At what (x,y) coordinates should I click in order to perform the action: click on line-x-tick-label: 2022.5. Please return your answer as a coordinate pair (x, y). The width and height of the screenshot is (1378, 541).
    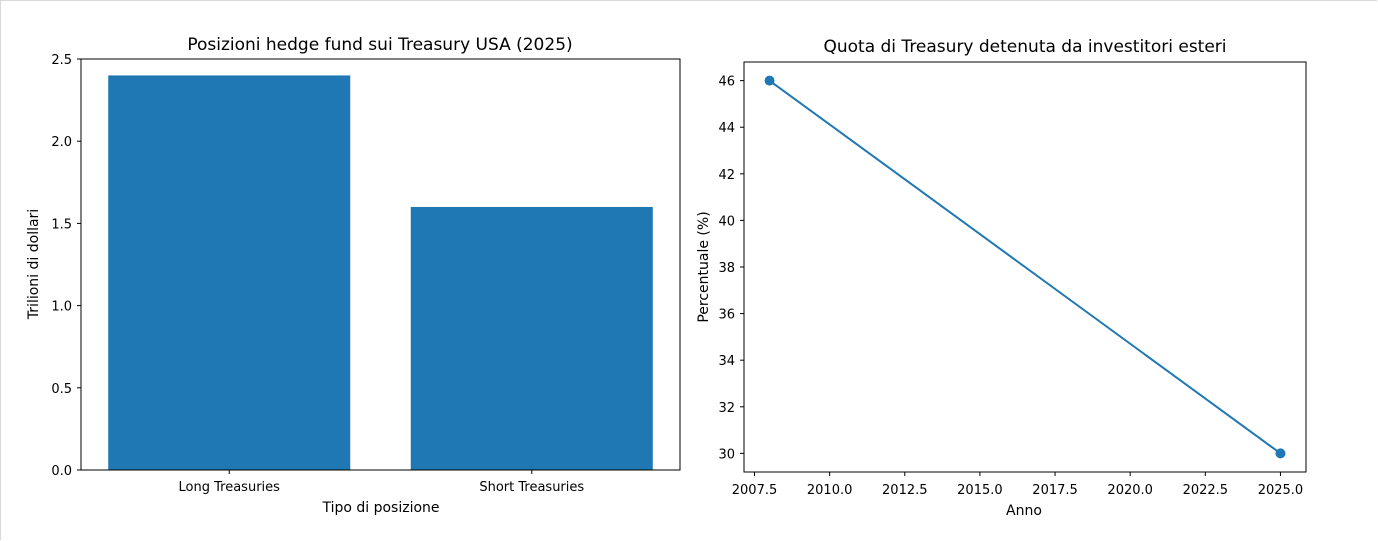
    Looking at the image, I should click on (1206, 490).